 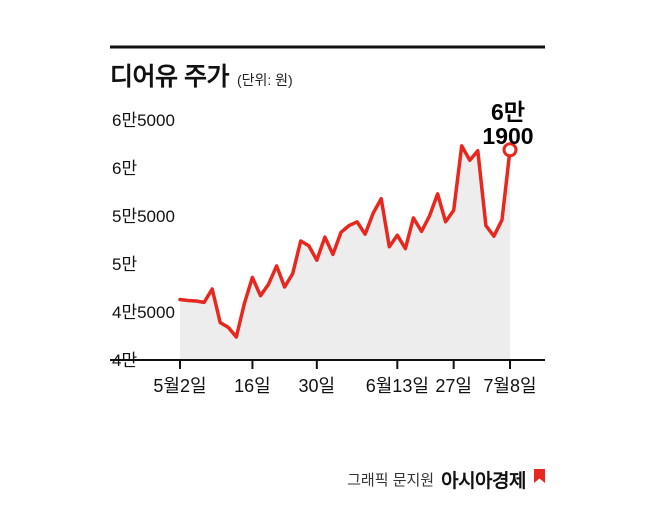 I want to click on x-tick-label: 16일, so click(x=252, y=386).